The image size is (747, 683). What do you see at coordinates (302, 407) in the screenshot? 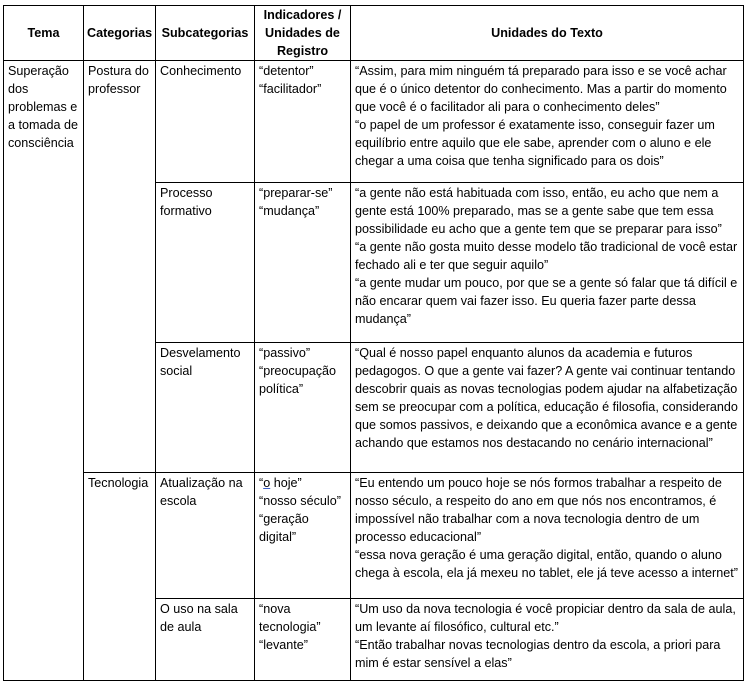
I see `indicators-cell: “passivo” “preocupação política”` at bounding box center [302, 407].